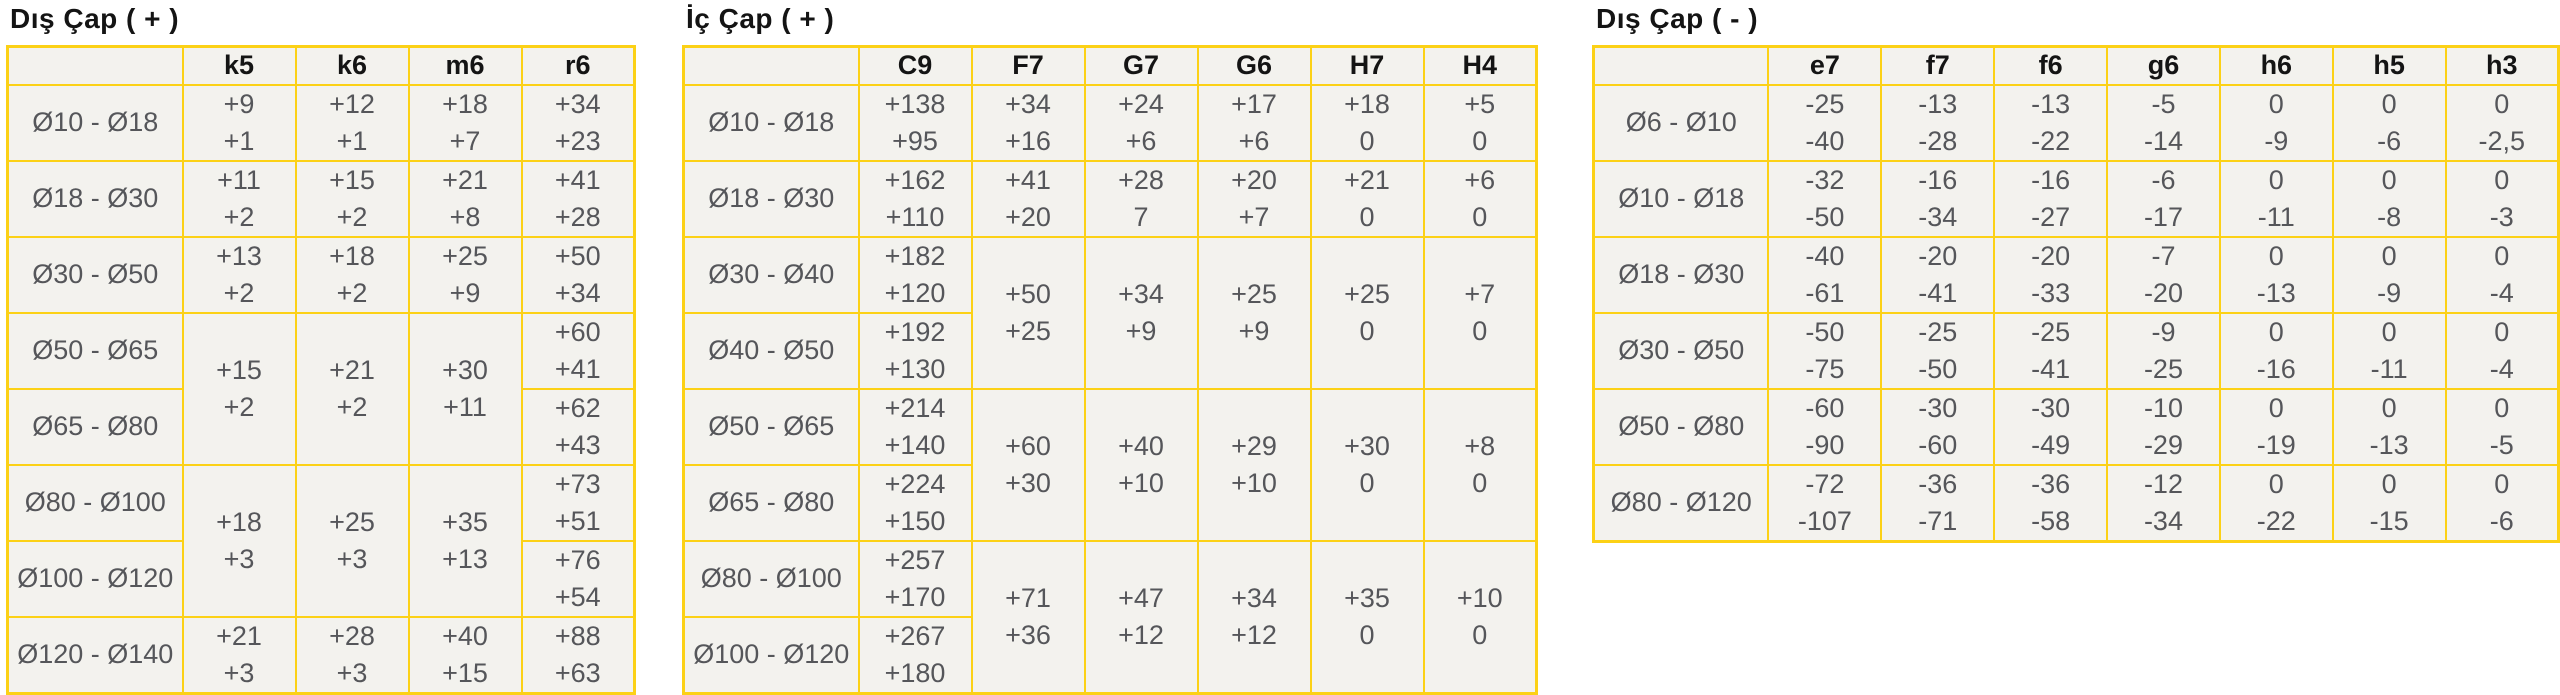 The image size is (2560, 695). I want to click on tolerance-value: +9, so click(239, 103).